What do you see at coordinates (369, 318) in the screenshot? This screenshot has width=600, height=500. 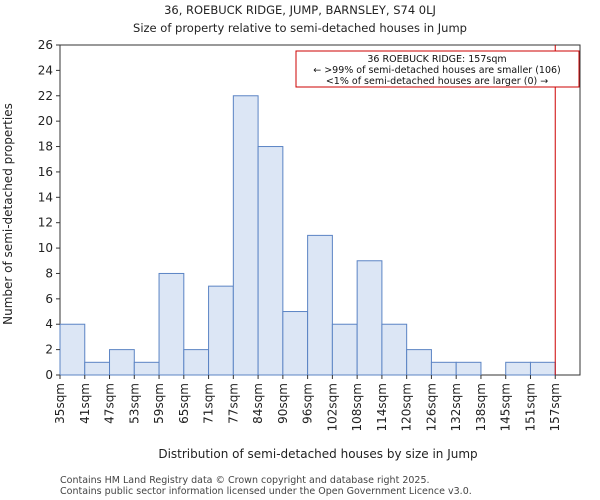 I see `bar-108sqm` at bounding box center [369, 318].